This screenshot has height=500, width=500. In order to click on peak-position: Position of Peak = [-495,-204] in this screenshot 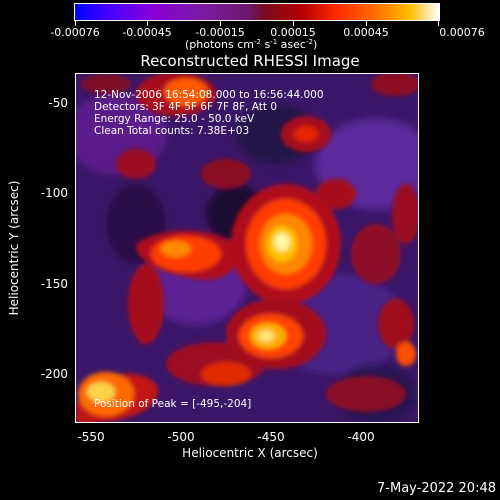, I will do `click(173, 404)`.